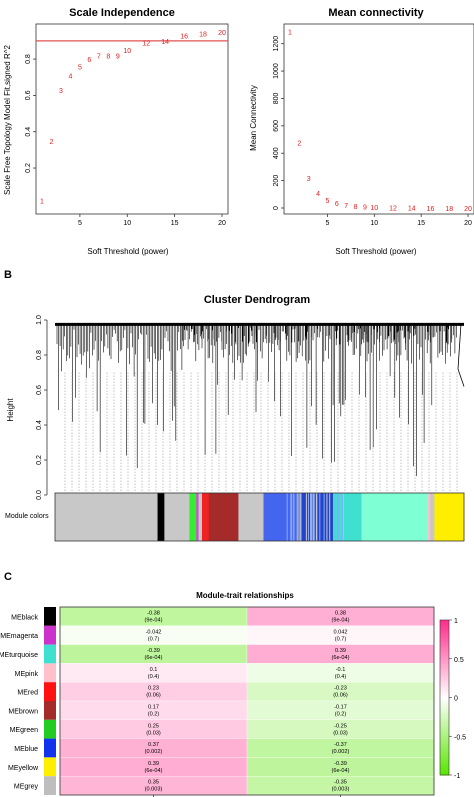 This screenshot has width=474, height=797. Describe the element at coordinates (341, 639) in the screenshot. I see `cell-pvalue: (0.7)` at that location.